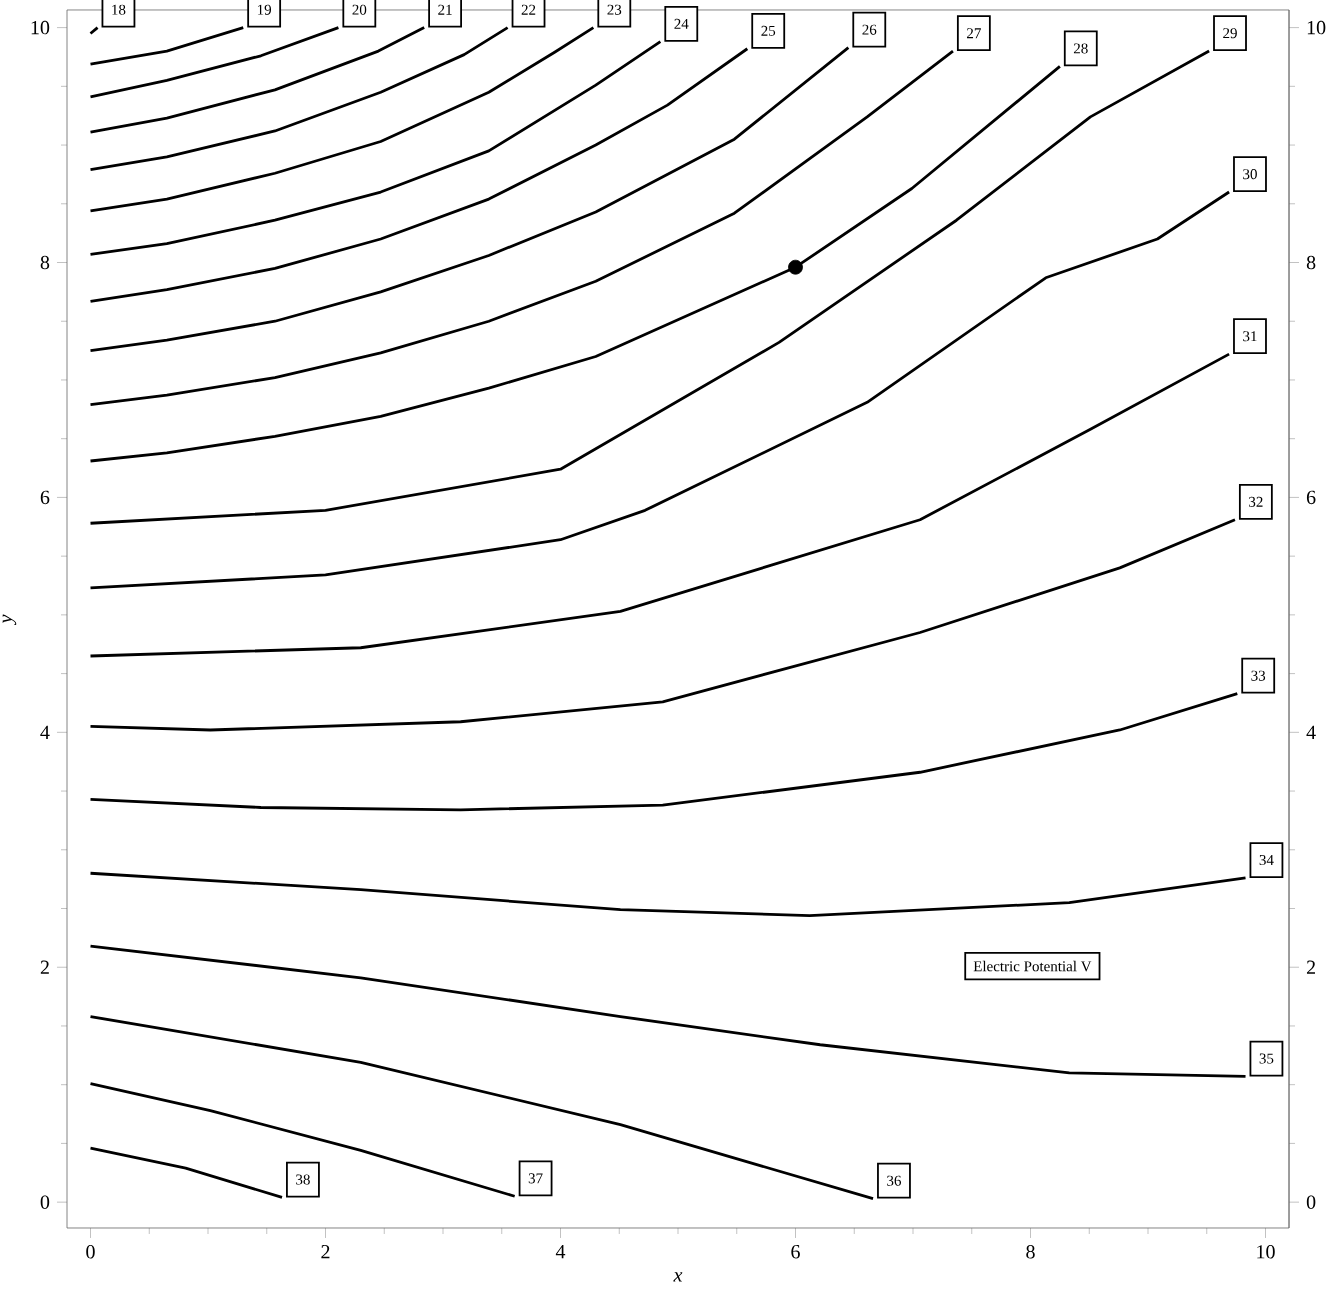 This screenshot has width=1335, height=1299. What do you see at coordinates (1310, 967) in the screenshot?
I see `y2-tick-label: 2` at bounding box center [1310, 967].